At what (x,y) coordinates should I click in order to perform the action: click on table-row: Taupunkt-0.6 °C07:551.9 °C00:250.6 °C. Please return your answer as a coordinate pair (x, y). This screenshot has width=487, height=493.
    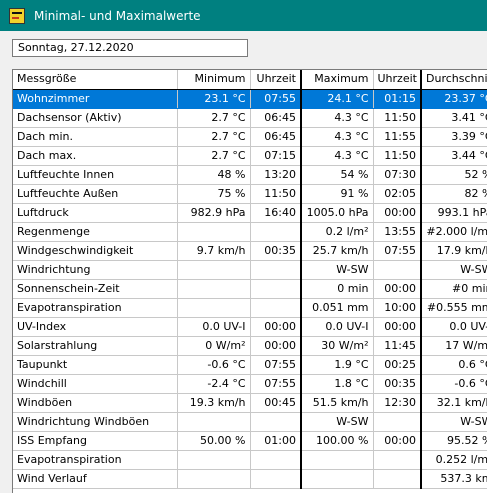
    Looking at the image, I should click on (250, 365).